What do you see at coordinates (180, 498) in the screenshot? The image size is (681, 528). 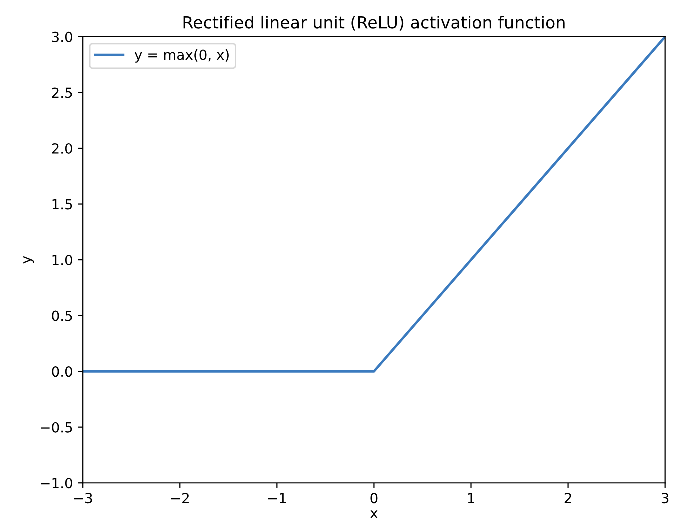 I see `x-tick-label: −2` at bounding box center [180, 498].